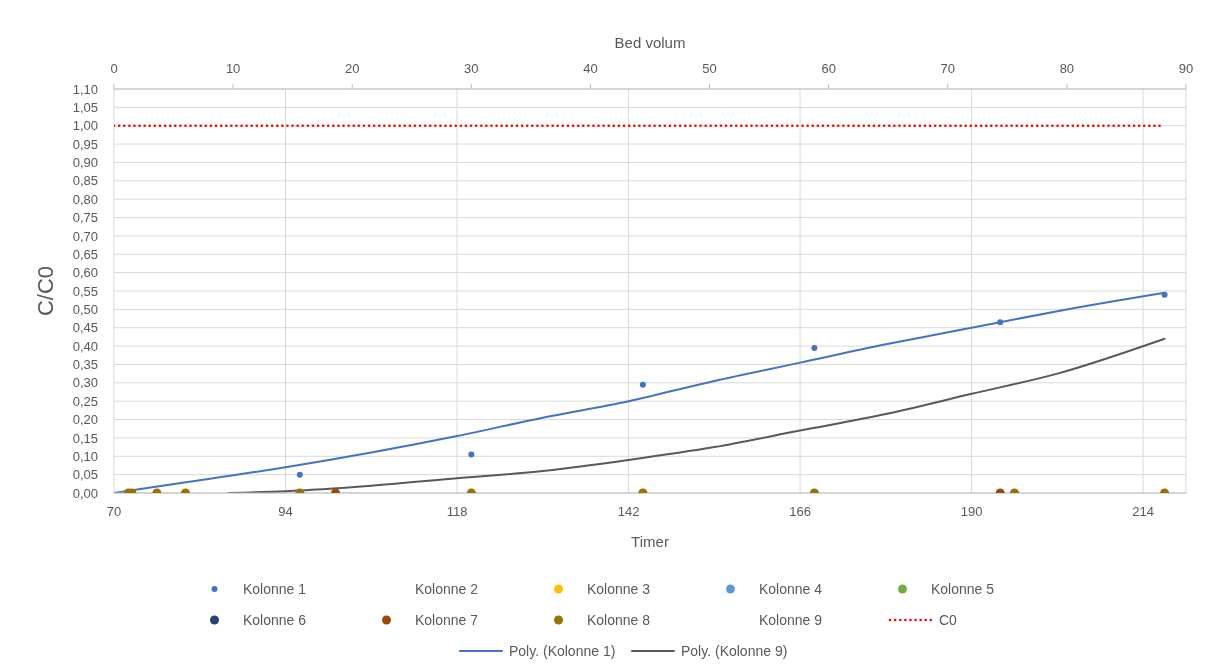 Image resolution: width=1214 pixels, height=670 pixels. Describe the element at coordinates (791, 588) in the screenshot. I see `legend-label: Kolonne 4` at that location.